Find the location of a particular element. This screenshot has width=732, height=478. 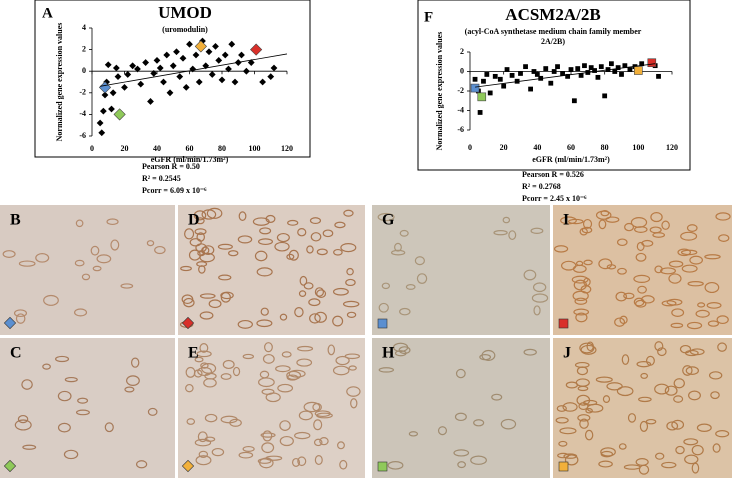

stat-annotation: R² = 0.2545 is located at coordinates (161, 178).